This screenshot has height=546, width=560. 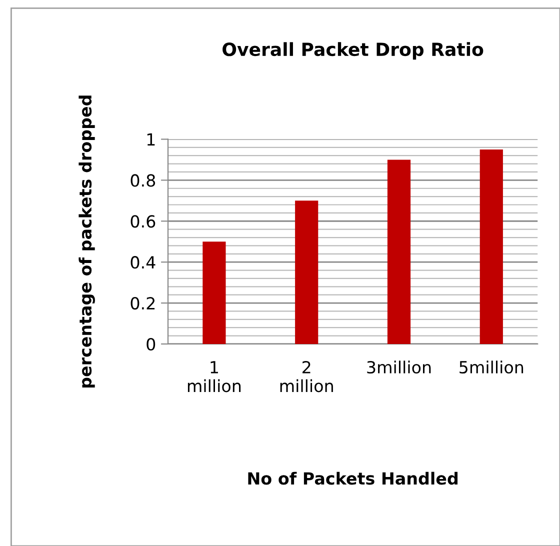 I want to click on x-tick-label: 2 million, so click(x=306, y=376).